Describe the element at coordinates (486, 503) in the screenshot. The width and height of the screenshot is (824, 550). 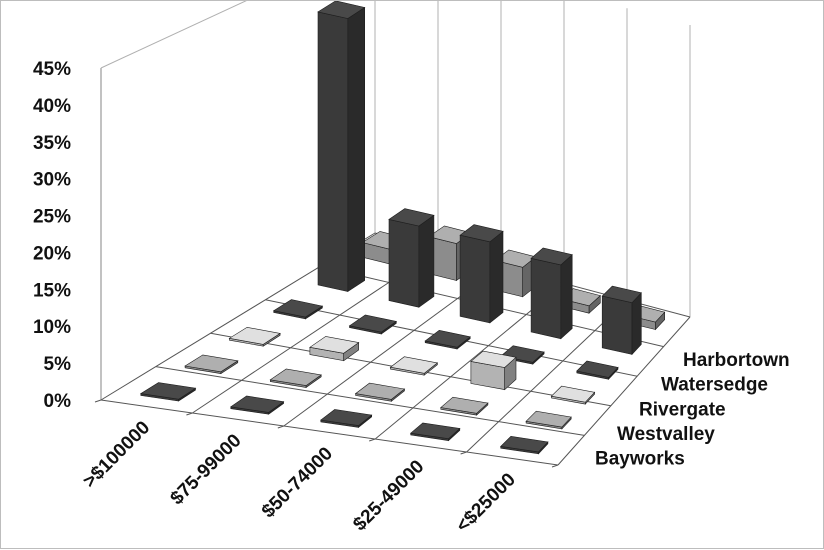
I see `x-tick-label: <$25000` at that location.